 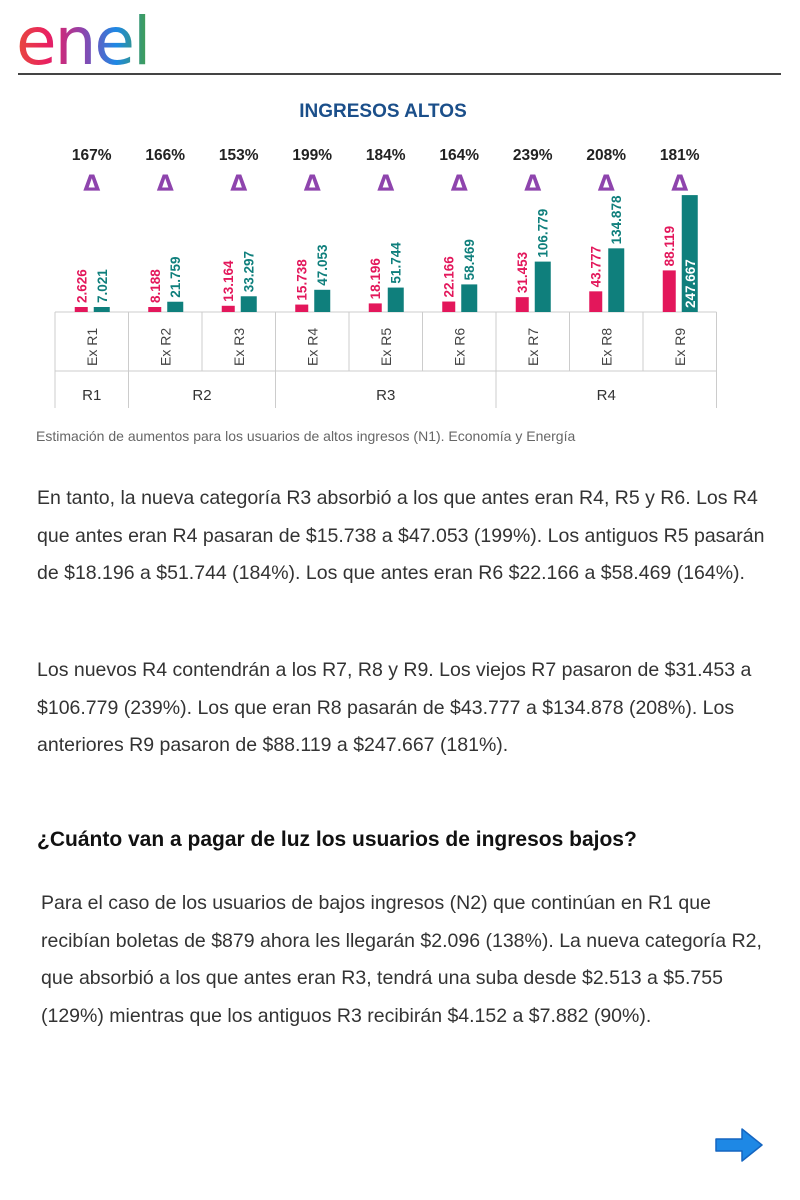 I want to click on percentage-label: 184%, so click(x=386, y=155).